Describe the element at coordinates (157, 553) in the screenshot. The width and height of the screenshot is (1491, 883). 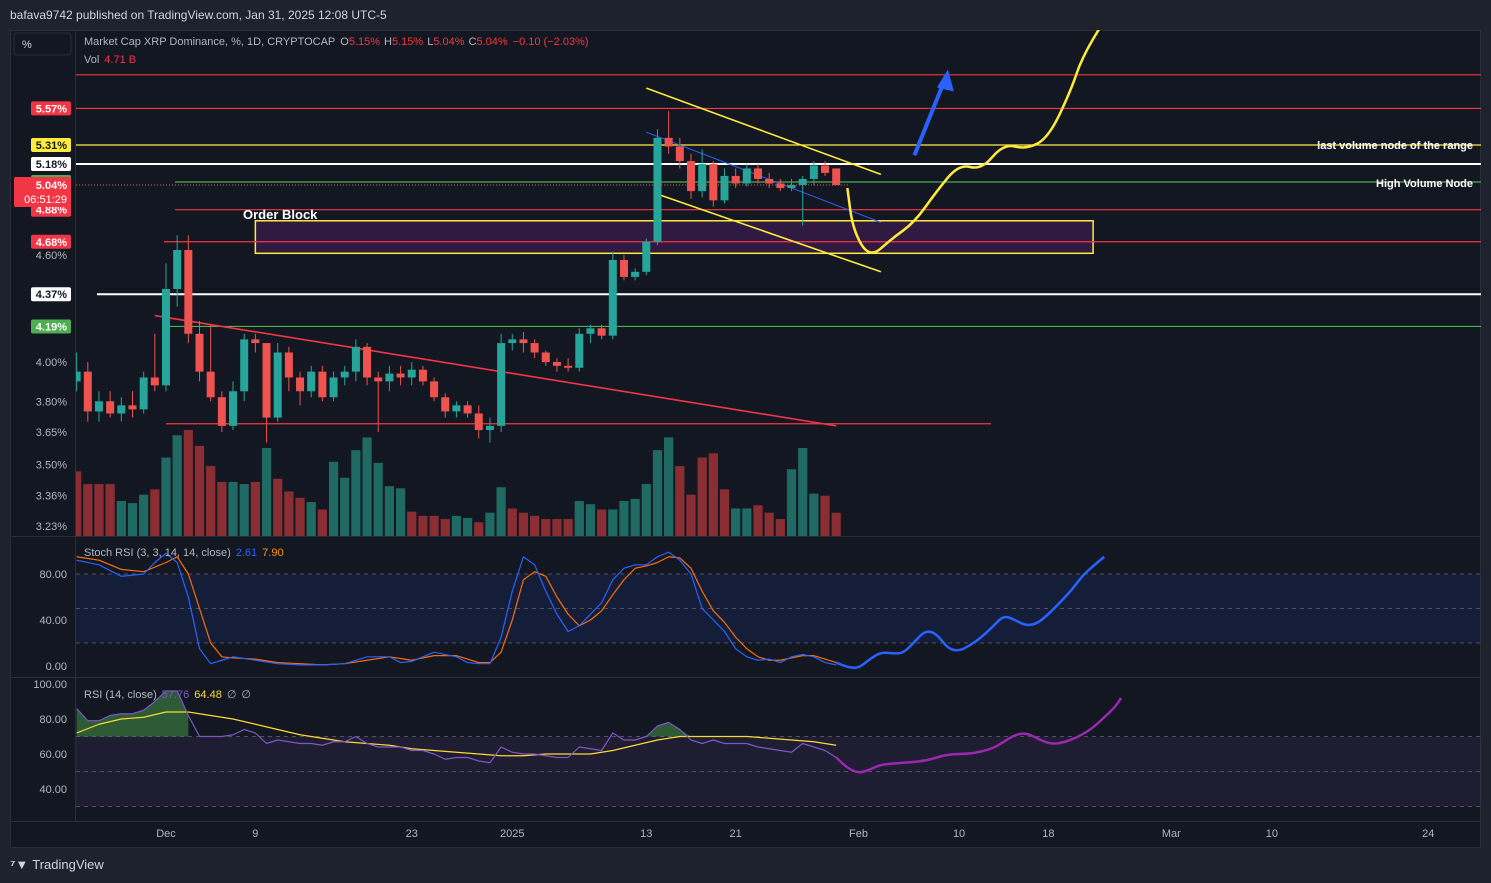
I see `stoch-title: Stoch RSI (3, 3, 14, 14, close)` at that location.